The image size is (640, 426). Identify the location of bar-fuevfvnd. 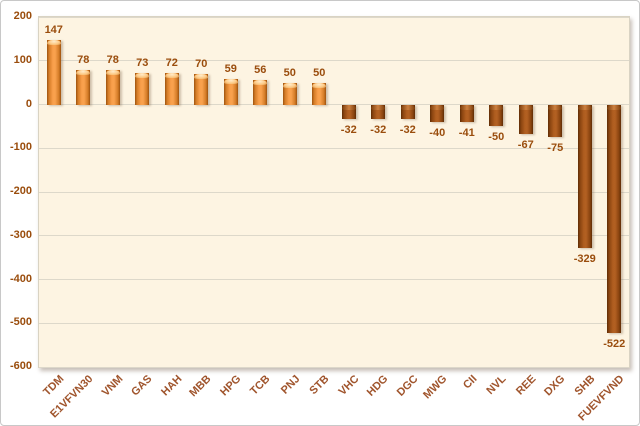
(614, 218).